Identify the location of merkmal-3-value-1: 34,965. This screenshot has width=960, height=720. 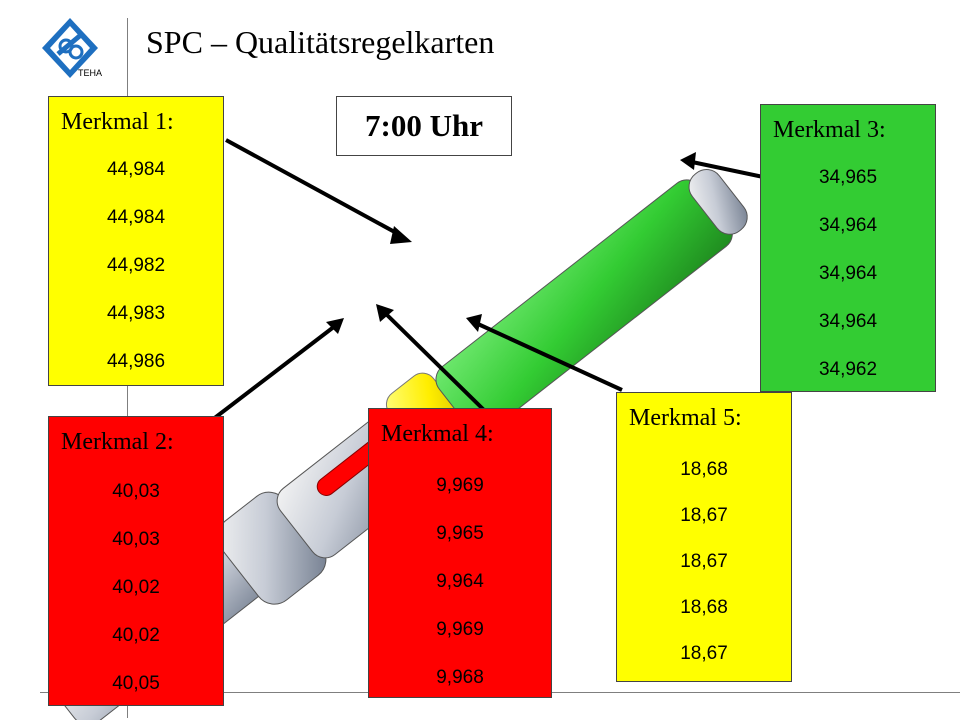
(848, 177).